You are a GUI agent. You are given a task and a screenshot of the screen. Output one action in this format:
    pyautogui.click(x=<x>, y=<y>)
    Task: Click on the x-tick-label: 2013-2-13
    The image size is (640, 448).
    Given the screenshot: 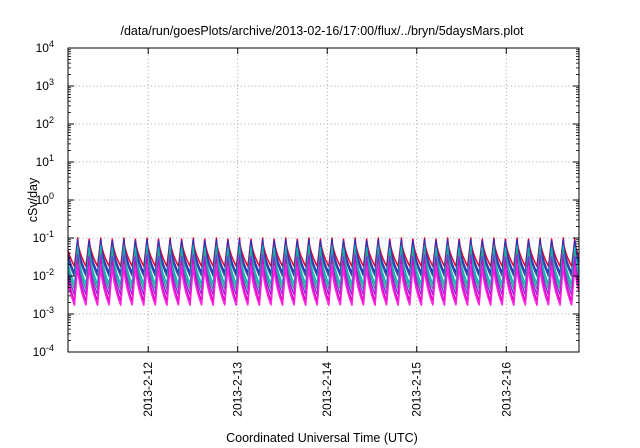 What is the action you would take?
    pyautogui.click(x=238, y=389)
    